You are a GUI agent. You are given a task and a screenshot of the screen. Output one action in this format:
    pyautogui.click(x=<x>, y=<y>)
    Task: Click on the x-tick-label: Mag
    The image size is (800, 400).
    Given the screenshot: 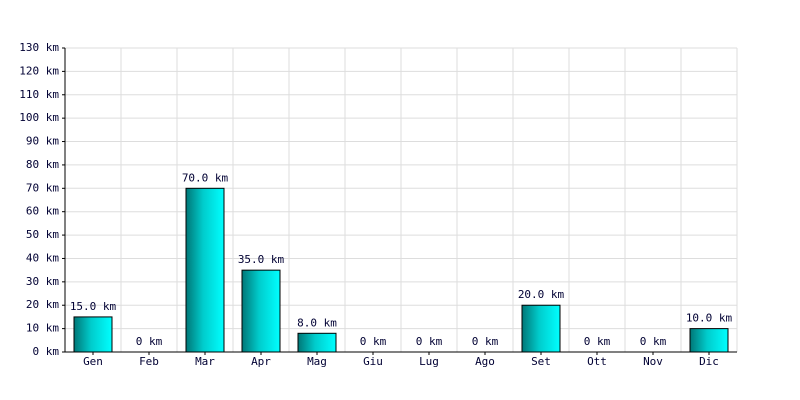 What is the action you would take?
    pyautogui.click(x=317, y=361)
    